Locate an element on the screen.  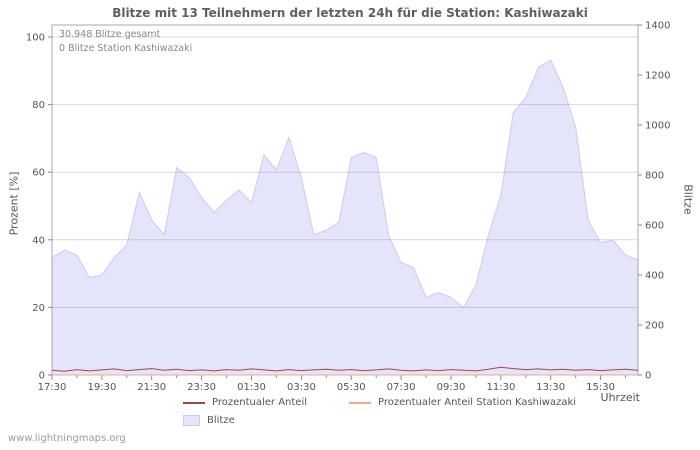
y-left-tick-label: 100 is located at coordinates (35, 38).